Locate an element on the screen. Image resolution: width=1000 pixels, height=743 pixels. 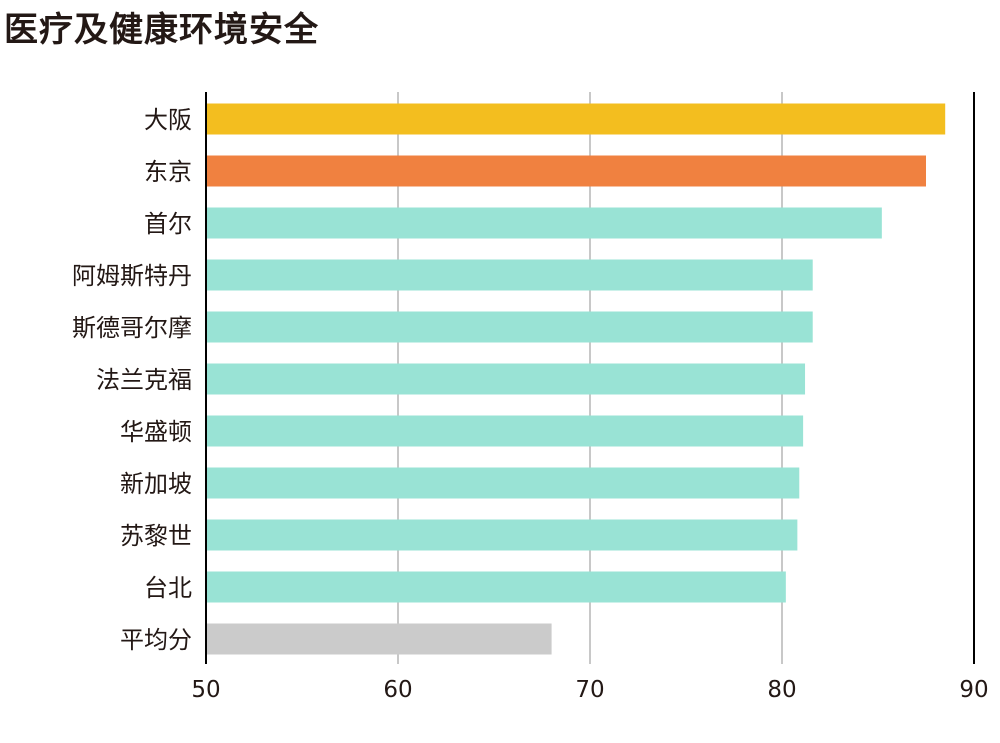
tick-label-90: 90 is located at coordinates (973, 690).